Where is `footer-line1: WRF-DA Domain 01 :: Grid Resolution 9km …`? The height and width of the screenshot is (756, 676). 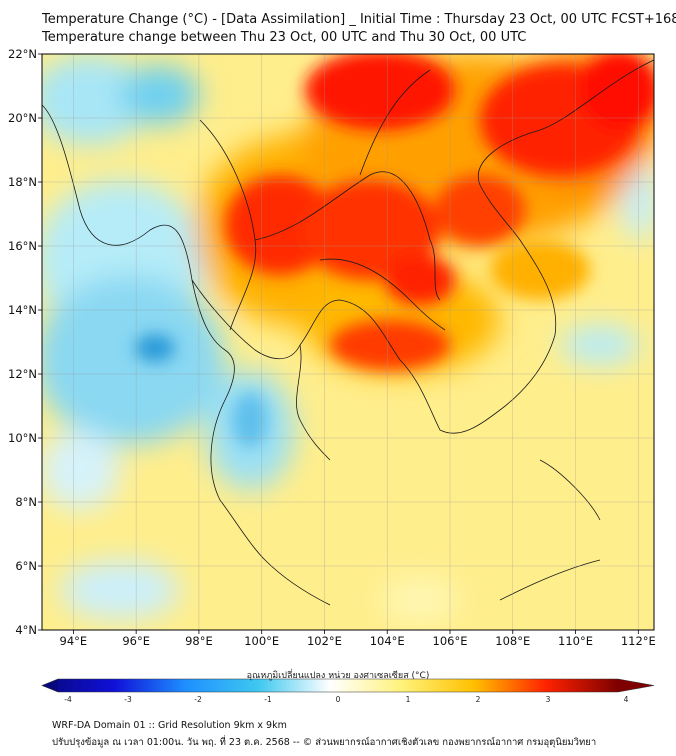 footer-line1: WRF-DA Domain 01 :: Grid Resolution 9km … is located at coordinates (169, 725).